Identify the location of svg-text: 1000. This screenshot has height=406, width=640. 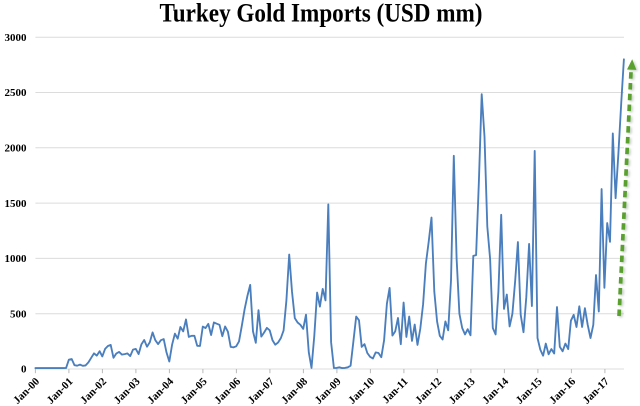
(16, 259).